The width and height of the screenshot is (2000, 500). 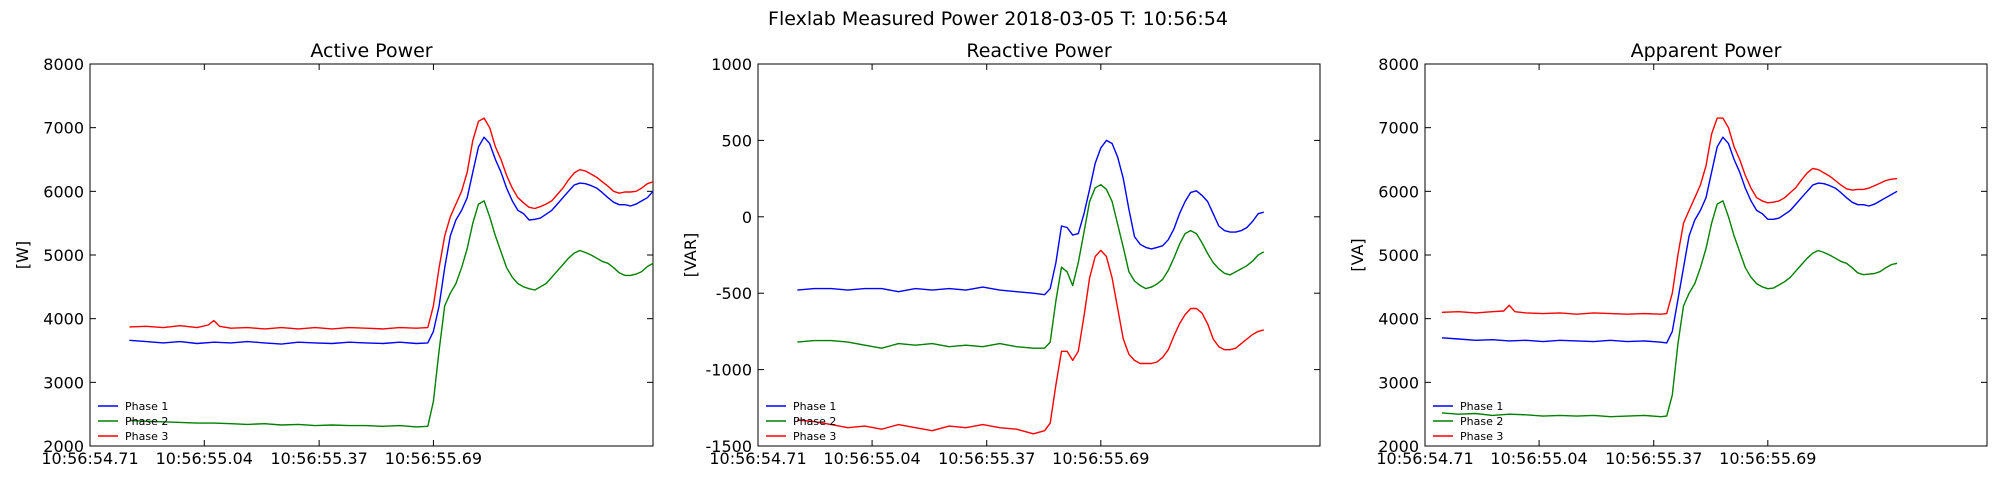 What do you see at coordinates (734, 293) in the screenshot?
I see `y-tick-label: -500` at bounding box center [734, 293].